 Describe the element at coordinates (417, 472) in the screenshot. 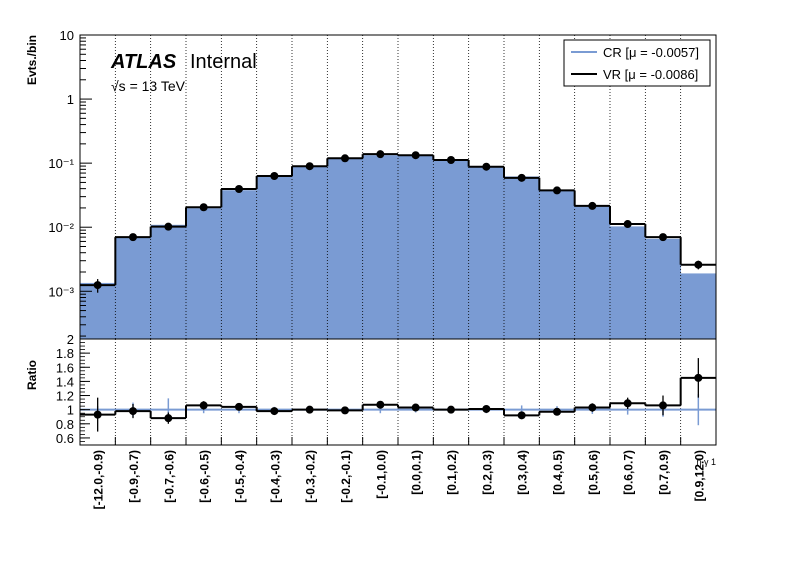

I see `x-tick-label: [0.0,0.1)` at that location.